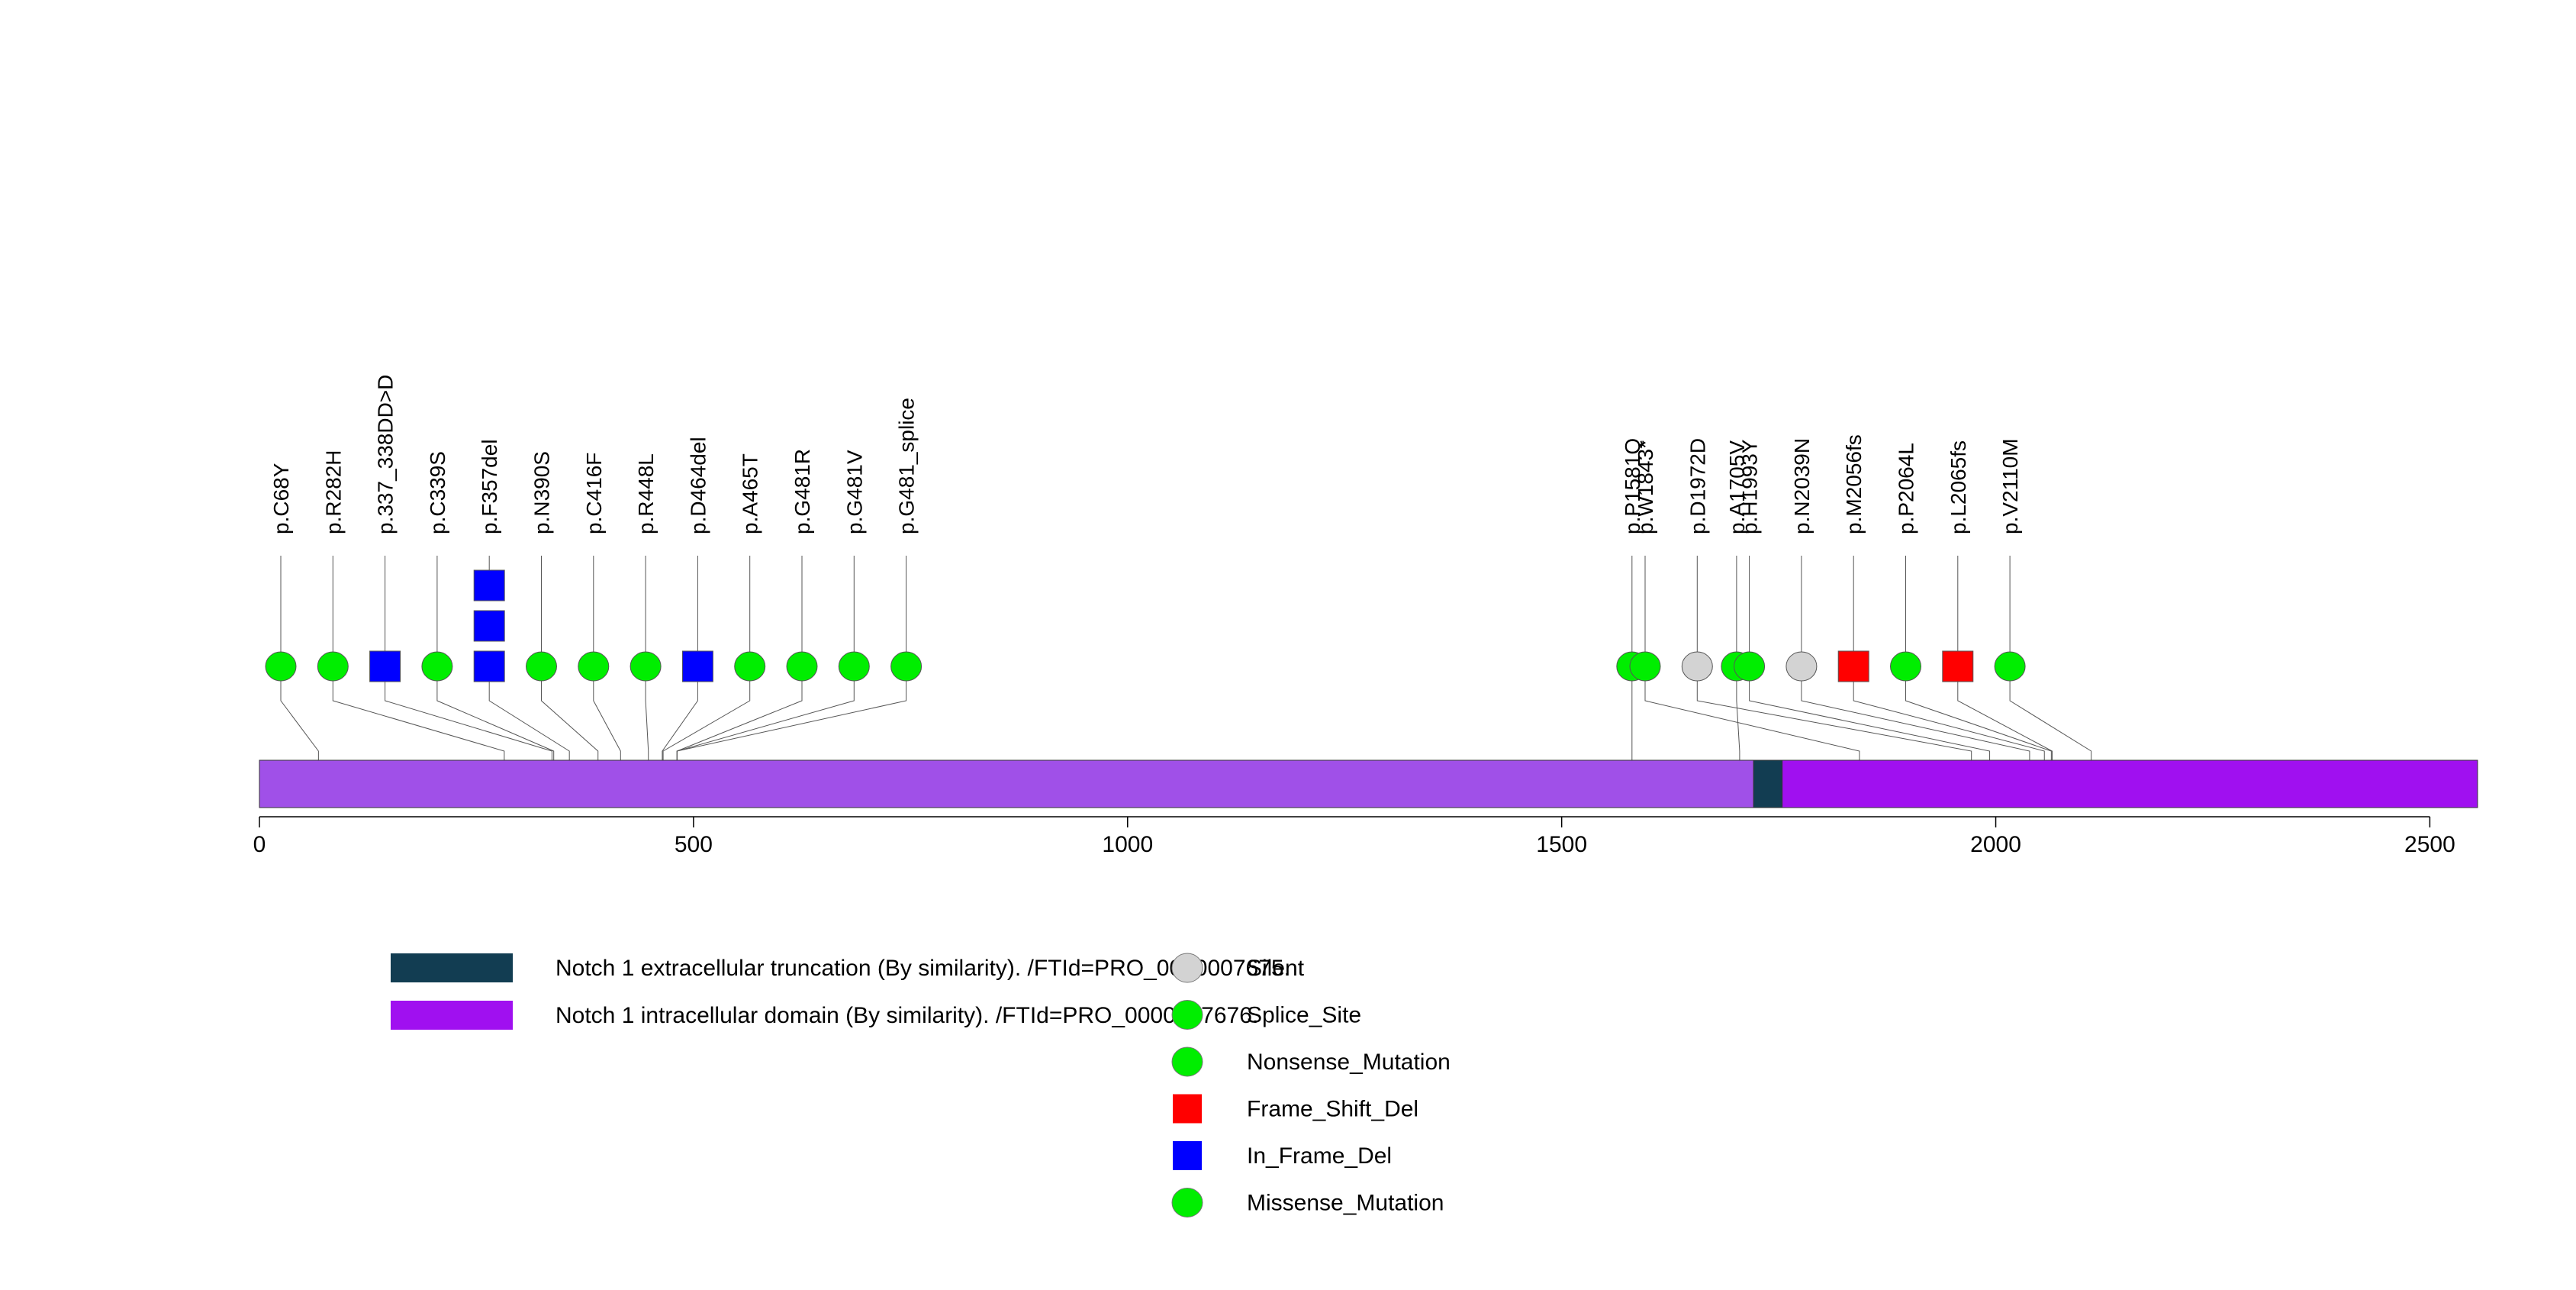  What do you see at coordinates (750, 494) in the screenshot?
I see `mutation-label: p.A465T` at bounding box center [750, 494].